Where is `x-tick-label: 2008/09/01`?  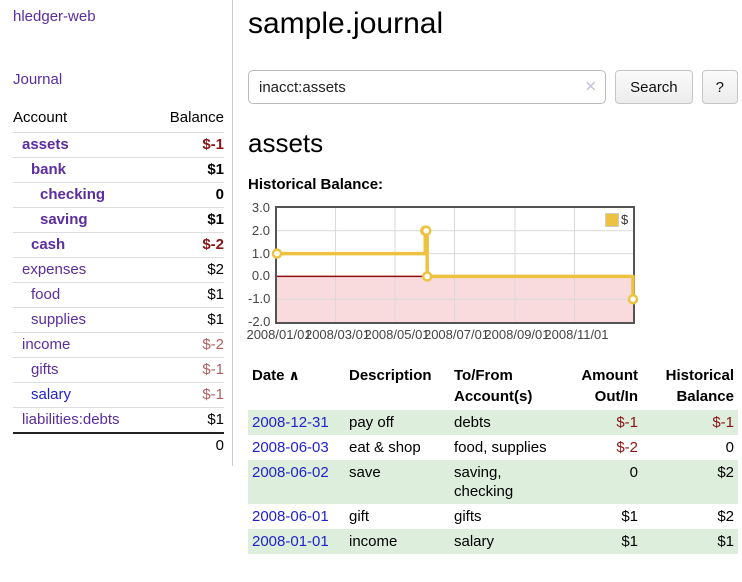
x-tick-label: 2008/09/01 is located at coordinates (517, 334).